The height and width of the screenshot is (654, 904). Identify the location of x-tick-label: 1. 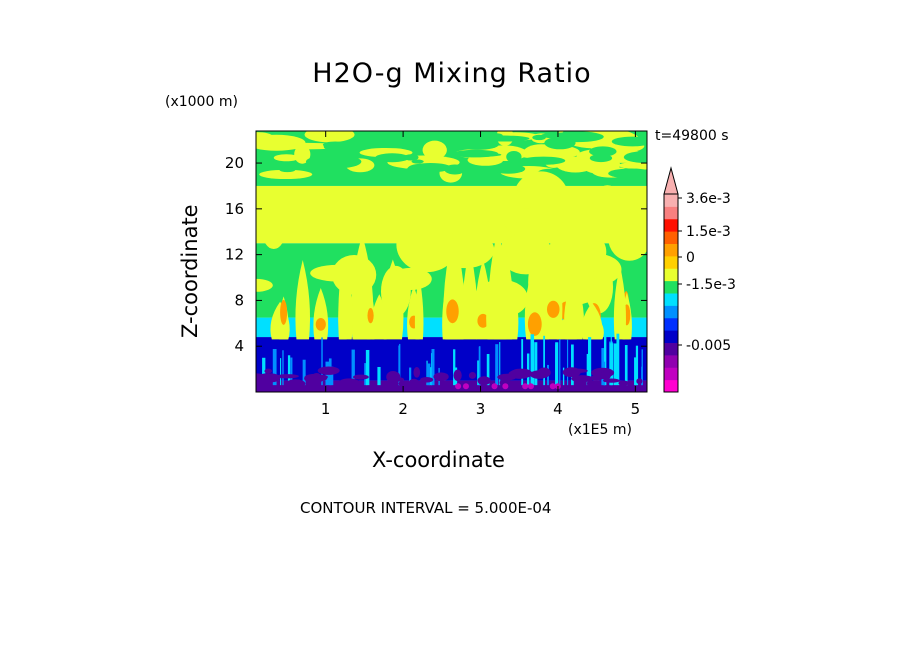
(326, 409).